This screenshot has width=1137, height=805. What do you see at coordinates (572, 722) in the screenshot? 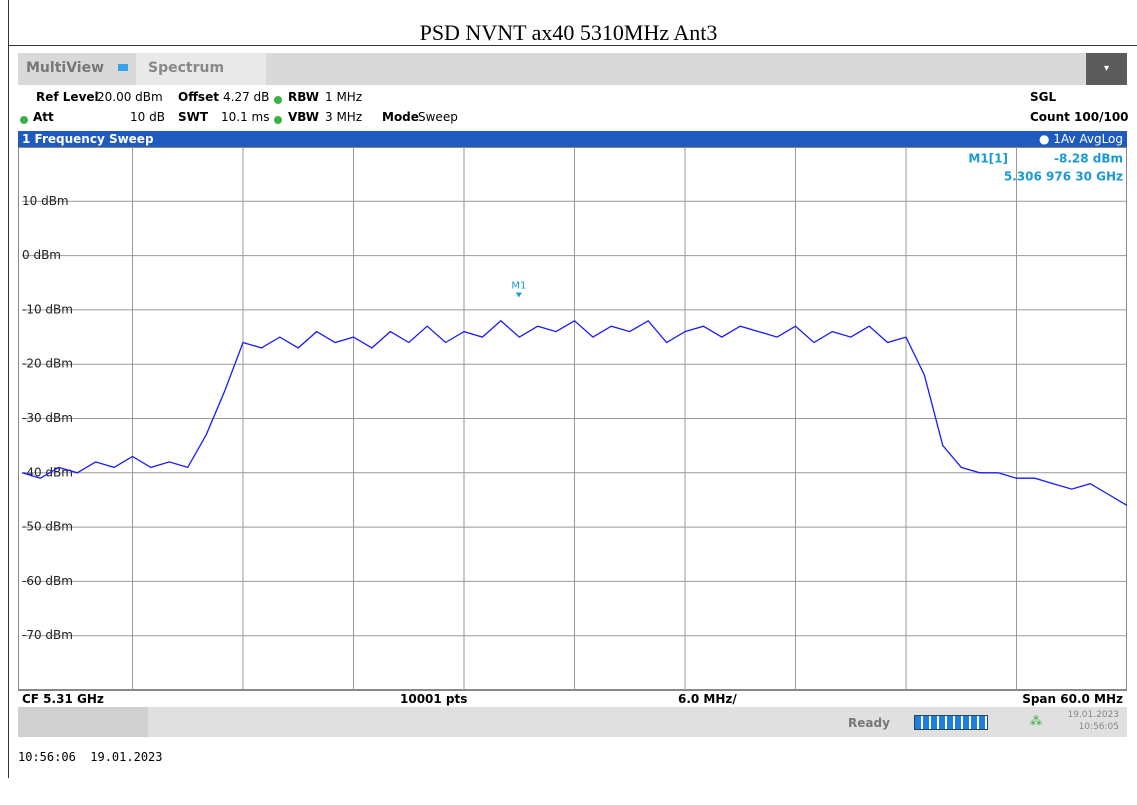
I see `status-bar: Ready ⁂ 19.01.2023 10:56:05` at bounding box center [572, 722].